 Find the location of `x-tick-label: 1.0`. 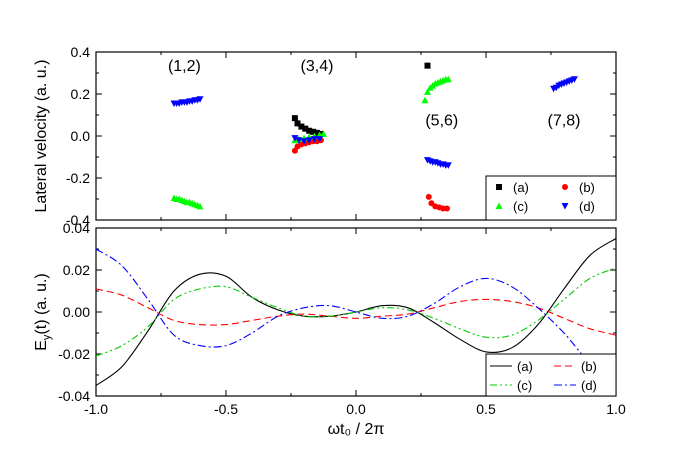

x-tick-label: 1.0 is located at coordinates (616, 409).